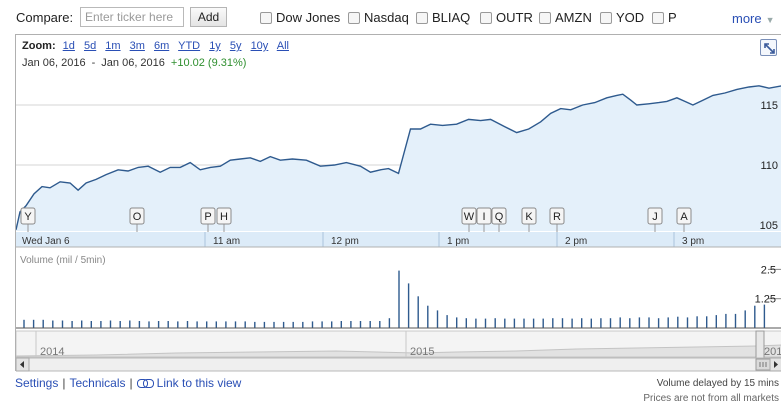  I want to click on date-range: Jan 06, 2016- Jan 06, 2016 +10.02 (9.31%), so click(134, 63).